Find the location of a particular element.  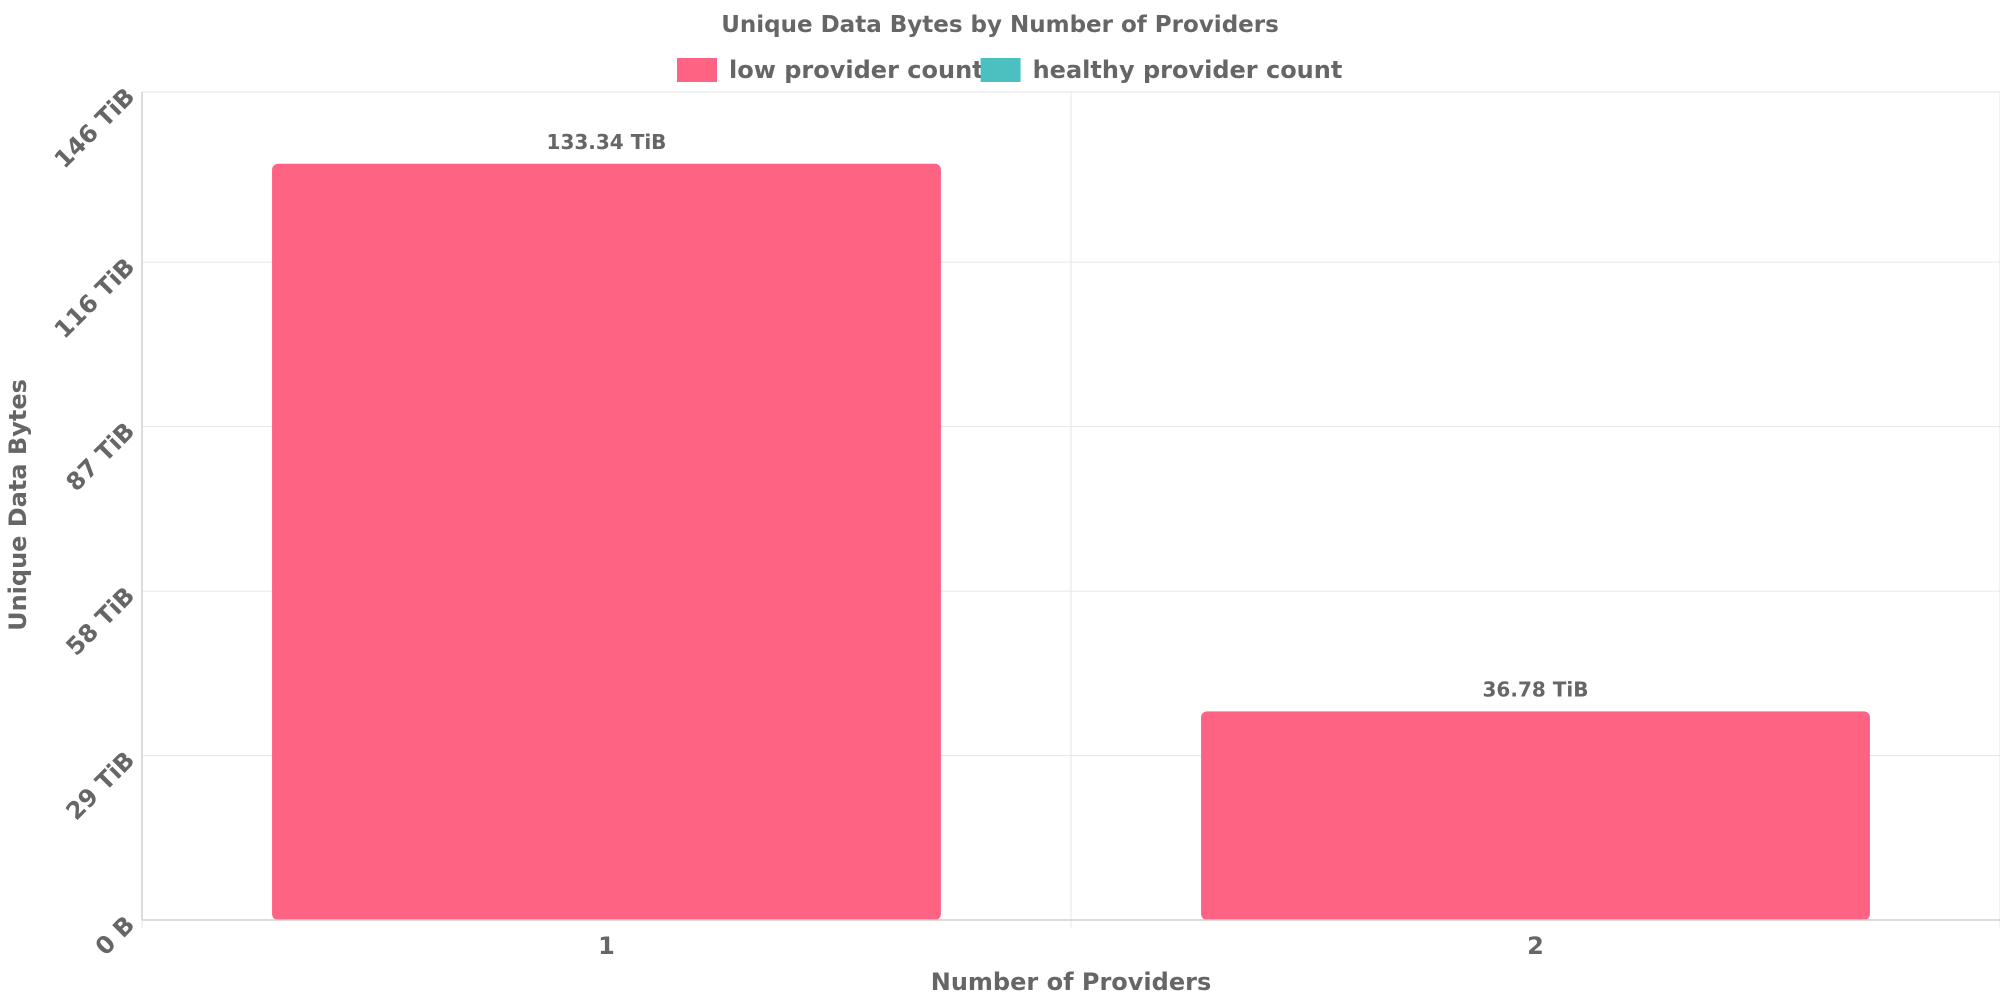

legend: low provider count healthy provider count is located at coordinates (1009, 70).